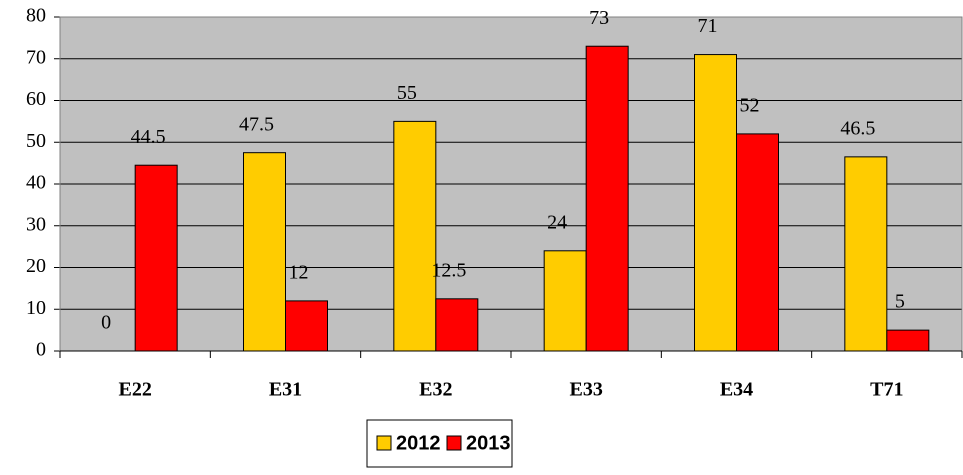 This screenshot has width=963, height=475. What do you see at coordinates (750, 105) in the screenshot?
I see `data-label: 52` at bounding box center [750, 105].